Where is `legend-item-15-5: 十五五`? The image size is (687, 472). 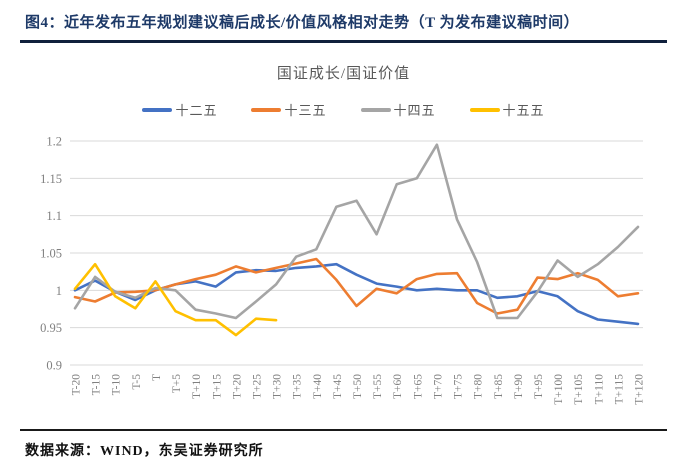 legend-item-15-5: 十五五 is located at coordinates (507, 109).